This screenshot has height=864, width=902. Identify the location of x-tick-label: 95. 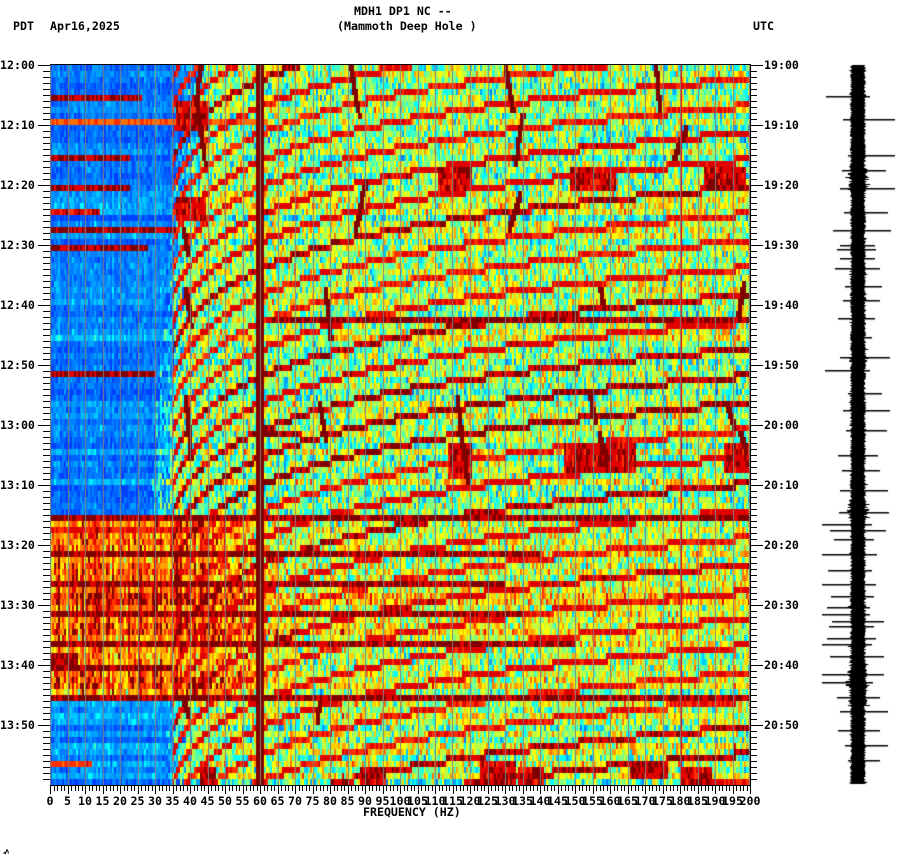
(382, 801).